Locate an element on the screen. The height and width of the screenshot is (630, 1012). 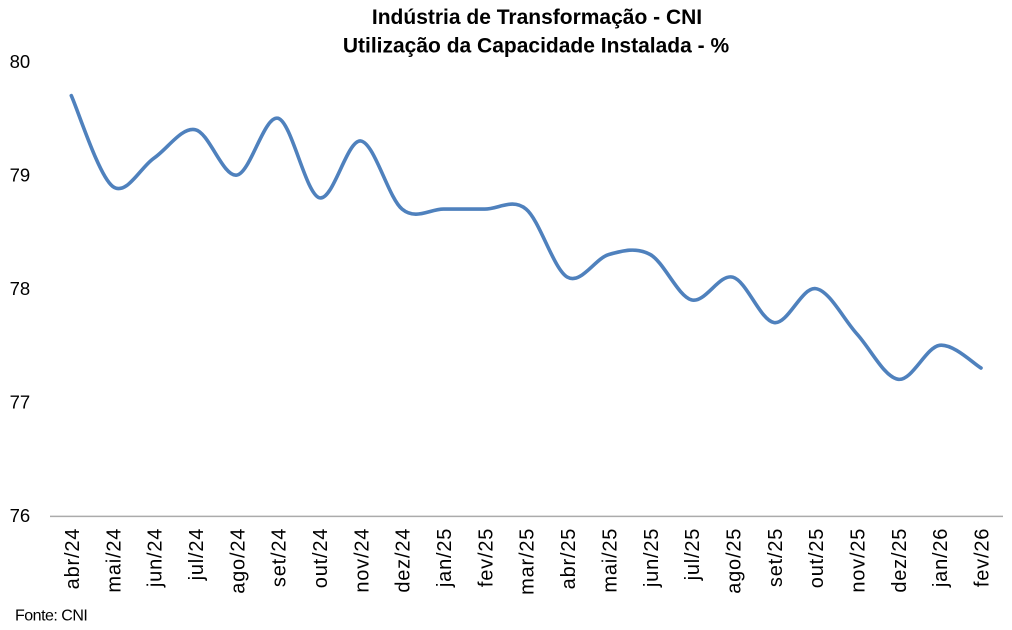
svg-text: mar/25 is located at coordinates (528, 561).